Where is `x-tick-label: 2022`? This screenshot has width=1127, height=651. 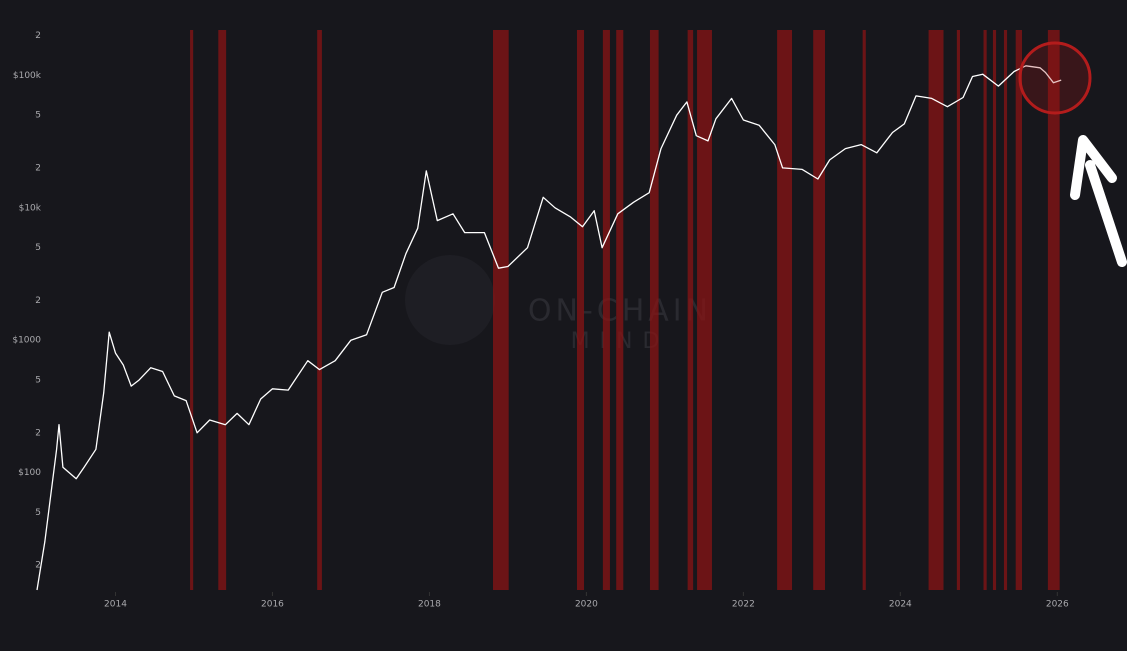
x-tick-label: 2022 is located at coordinates (743, 605).